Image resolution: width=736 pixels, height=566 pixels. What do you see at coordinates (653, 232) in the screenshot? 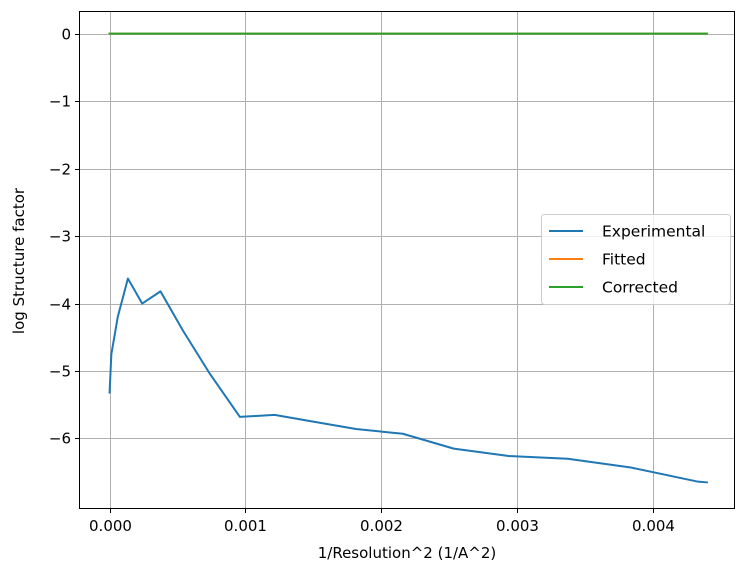
I see `legend-label-experimental: Experimental` at bounding box center [653, 232].